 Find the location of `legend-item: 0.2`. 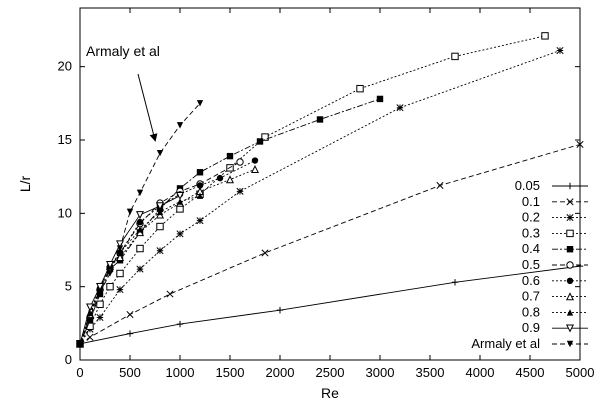

legend-item: 0.2 is located at coordinates (555, 217).